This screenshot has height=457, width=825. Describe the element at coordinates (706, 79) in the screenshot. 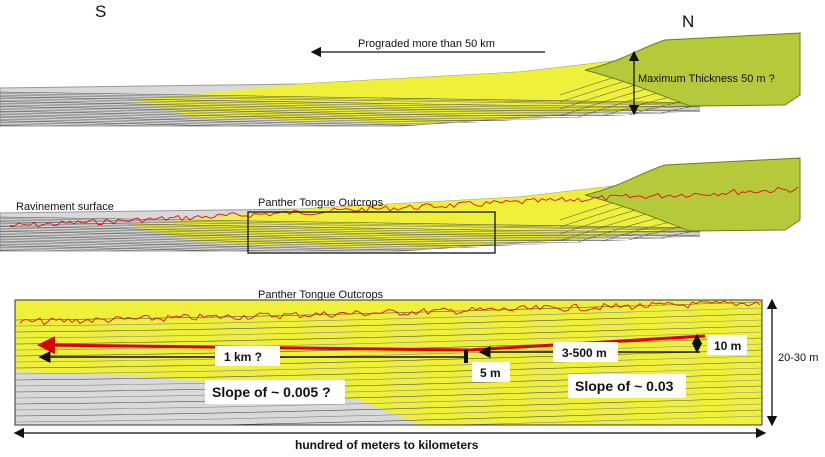

I see `thickness-label: Maximum Thickness 50 m ?` at that location.